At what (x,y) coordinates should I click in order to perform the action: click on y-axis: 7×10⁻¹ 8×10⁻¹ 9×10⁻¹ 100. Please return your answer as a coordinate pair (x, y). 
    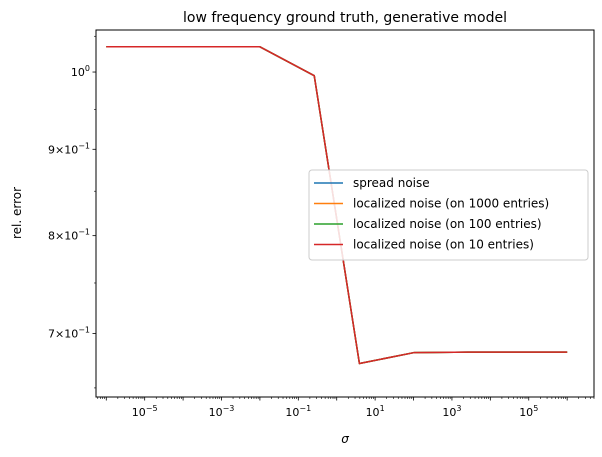
    Looking at the image, I should click on (72, 212).